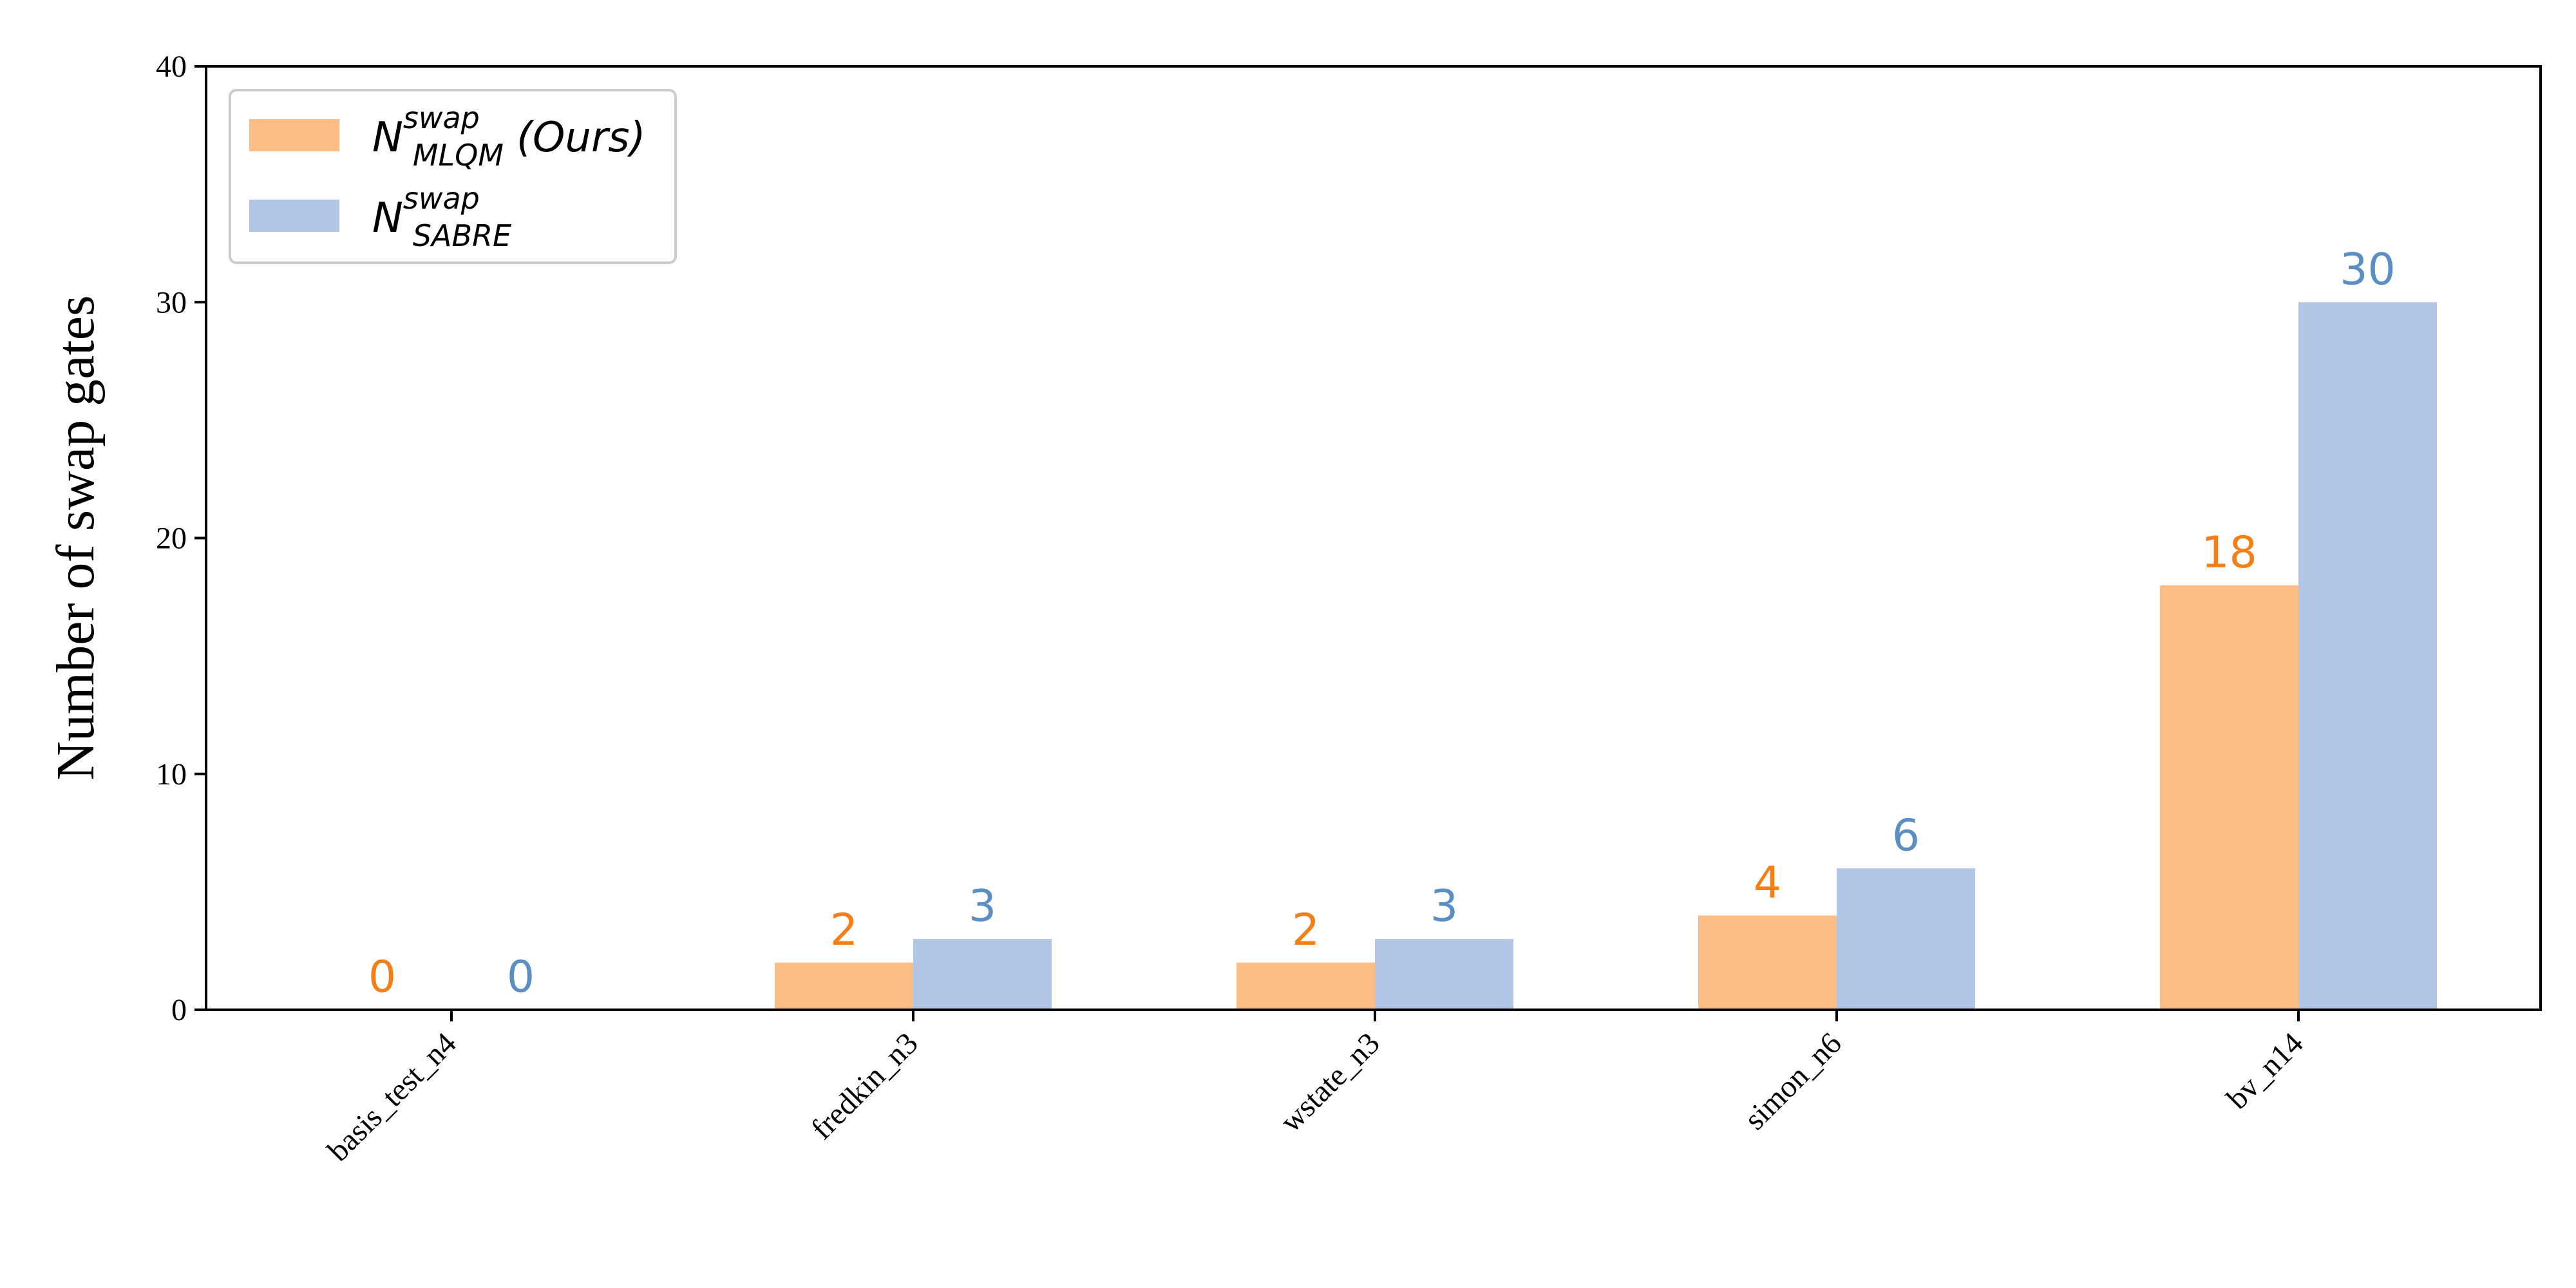  I want to click on y-tick-label: 0, so click(179, 1010).